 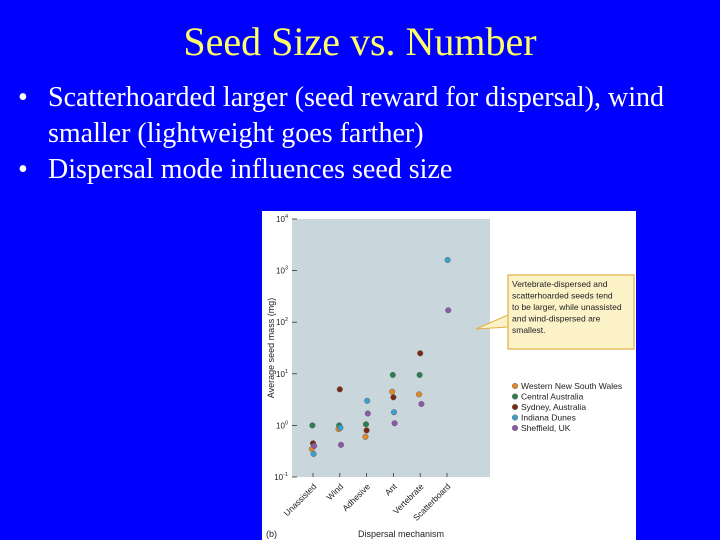 What do you see at coordinates (282, 322) in the screenshot?
I see `y-tick-label: 10²` at bounding box center [282, 322].